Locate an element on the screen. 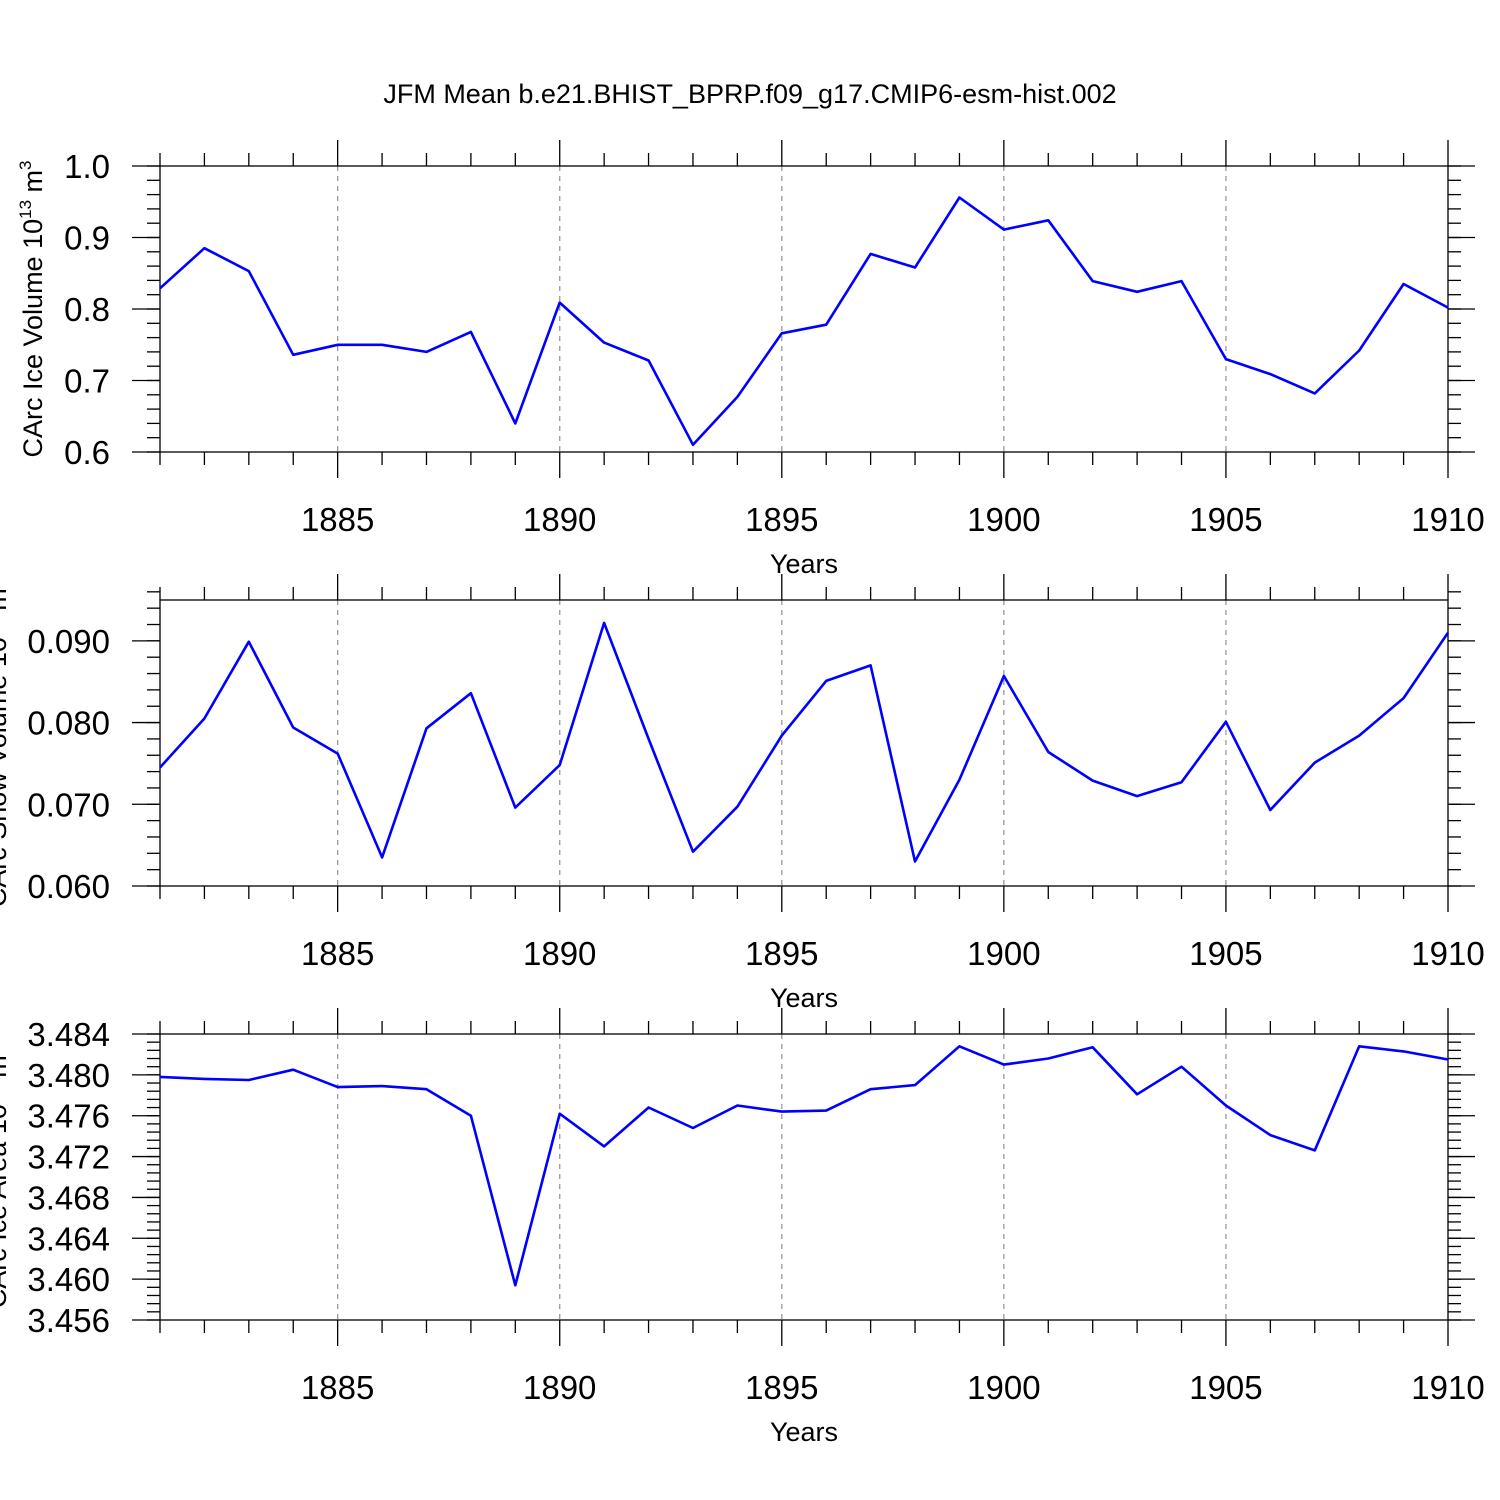 This screenshot has height=1500, width=1500. y-tick-label: 0.6 is located at coordinates (87, 452).